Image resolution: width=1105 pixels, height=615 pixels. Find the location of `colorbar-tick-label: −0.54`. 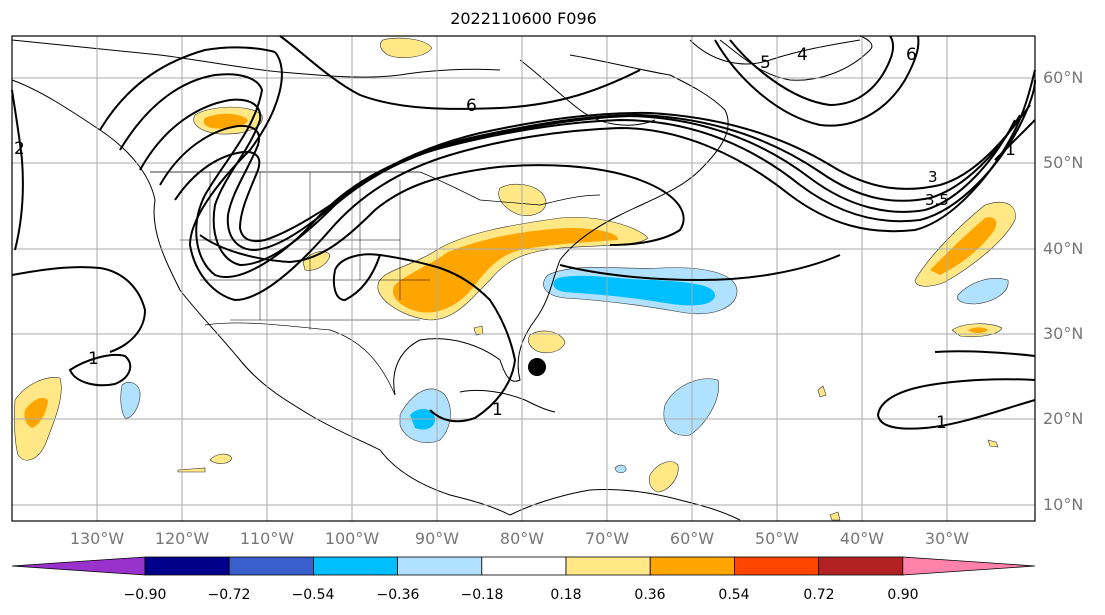

colorbar-tick-label: −0.54 is located at coordinates (313, 595).